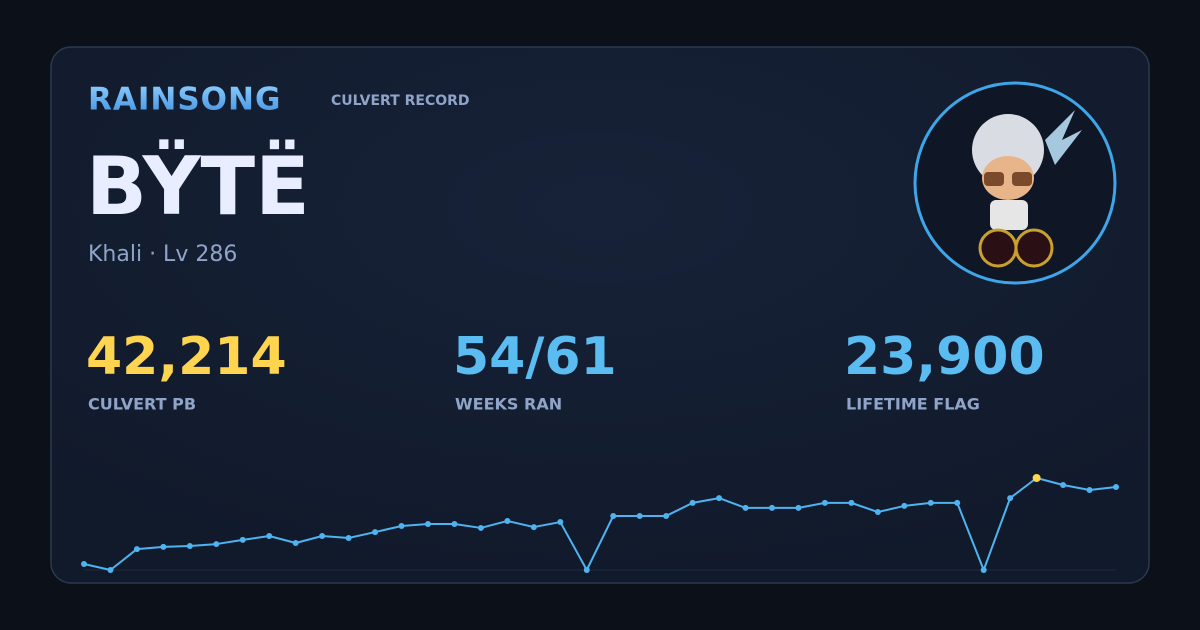  What do you see at coordinates (1009, 215) in the screenshot?
I see `avatar-body` at bounding box center [1009, 215].